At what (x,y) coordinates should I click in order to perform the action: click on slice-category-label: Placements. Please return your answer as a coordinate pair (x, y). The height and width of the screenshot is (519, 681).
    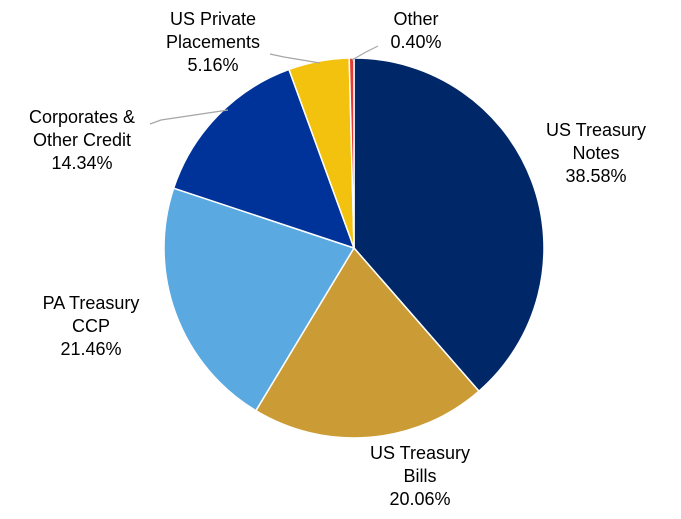
    Looking at the image, I should click on (213, 42).